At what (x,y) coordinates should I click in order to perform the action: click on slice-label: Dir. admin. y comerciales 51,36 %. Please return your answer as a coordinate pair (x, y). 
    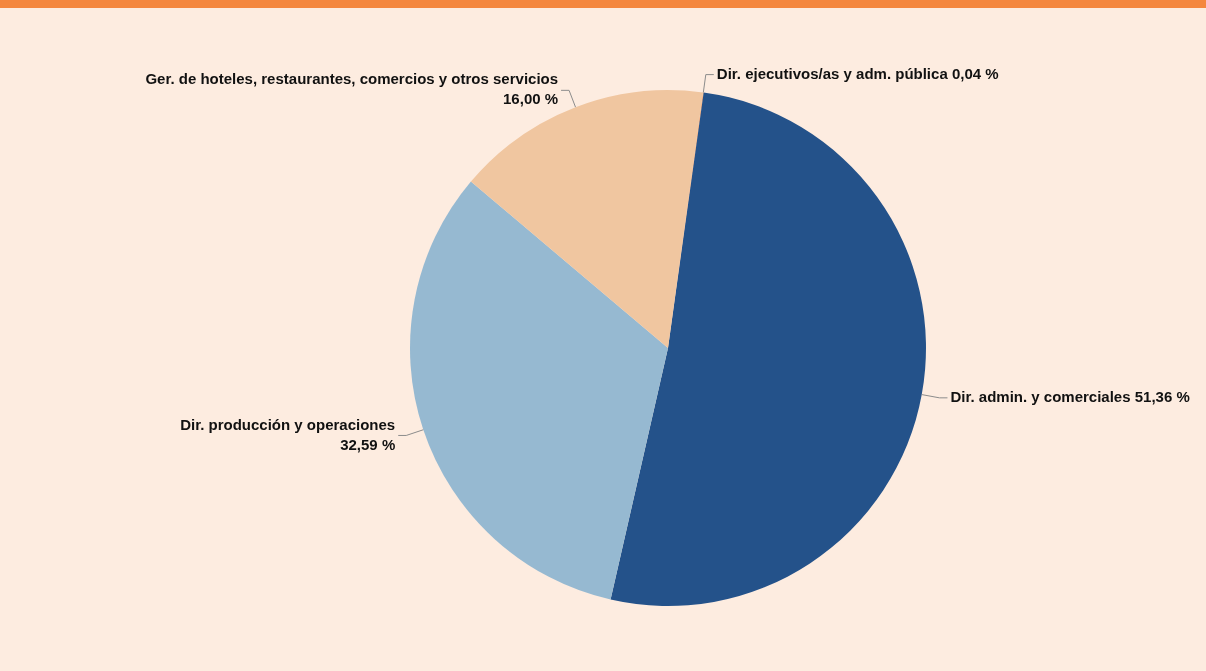
    Looking at the image, I should click on (1070, 396).